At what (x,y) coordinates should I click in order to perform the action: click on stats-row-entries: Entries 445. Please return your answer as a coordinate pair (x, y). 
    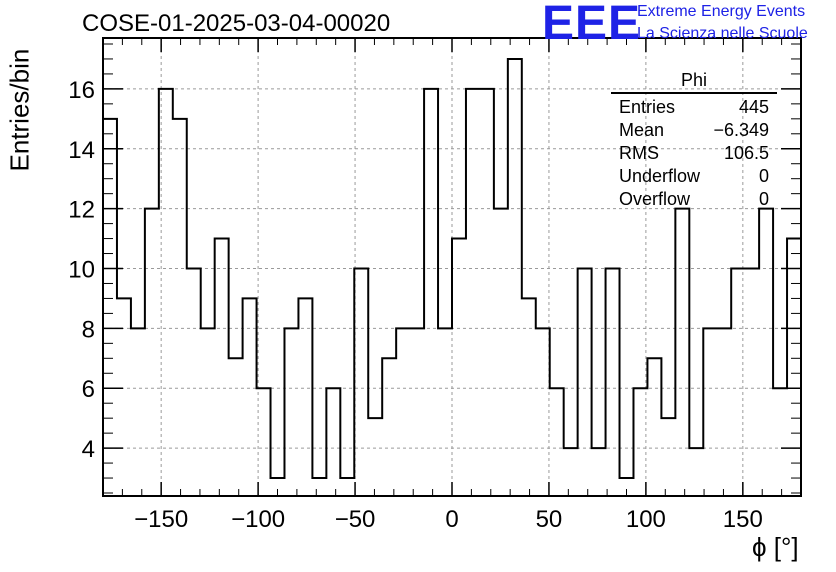
    Looking at the image, I should click on (694, 107).